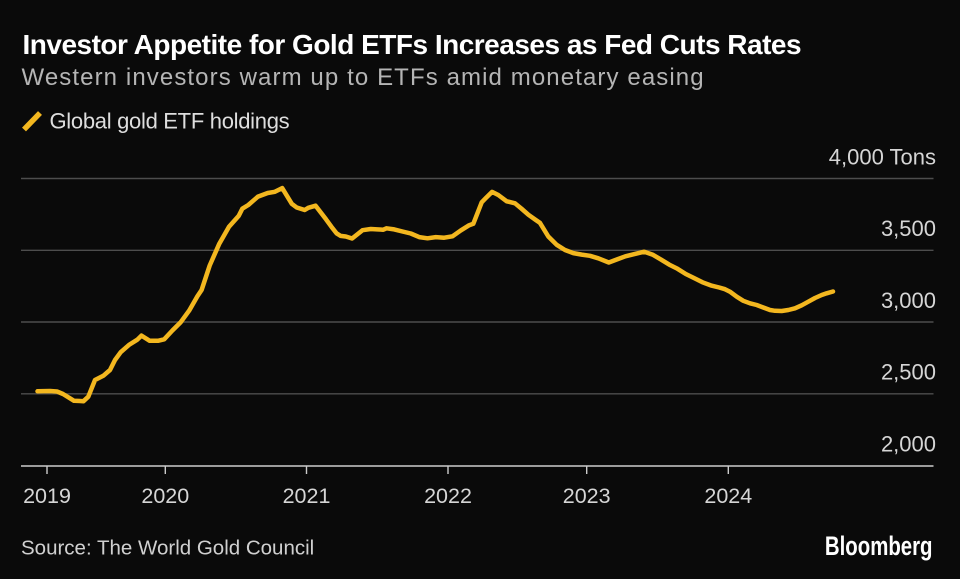 Image resolution: width=960 pixels, height=579 pixels. Describe the element at coordinates (728, 496) in the screenshot. I see `svg-text: 2024` at that location.